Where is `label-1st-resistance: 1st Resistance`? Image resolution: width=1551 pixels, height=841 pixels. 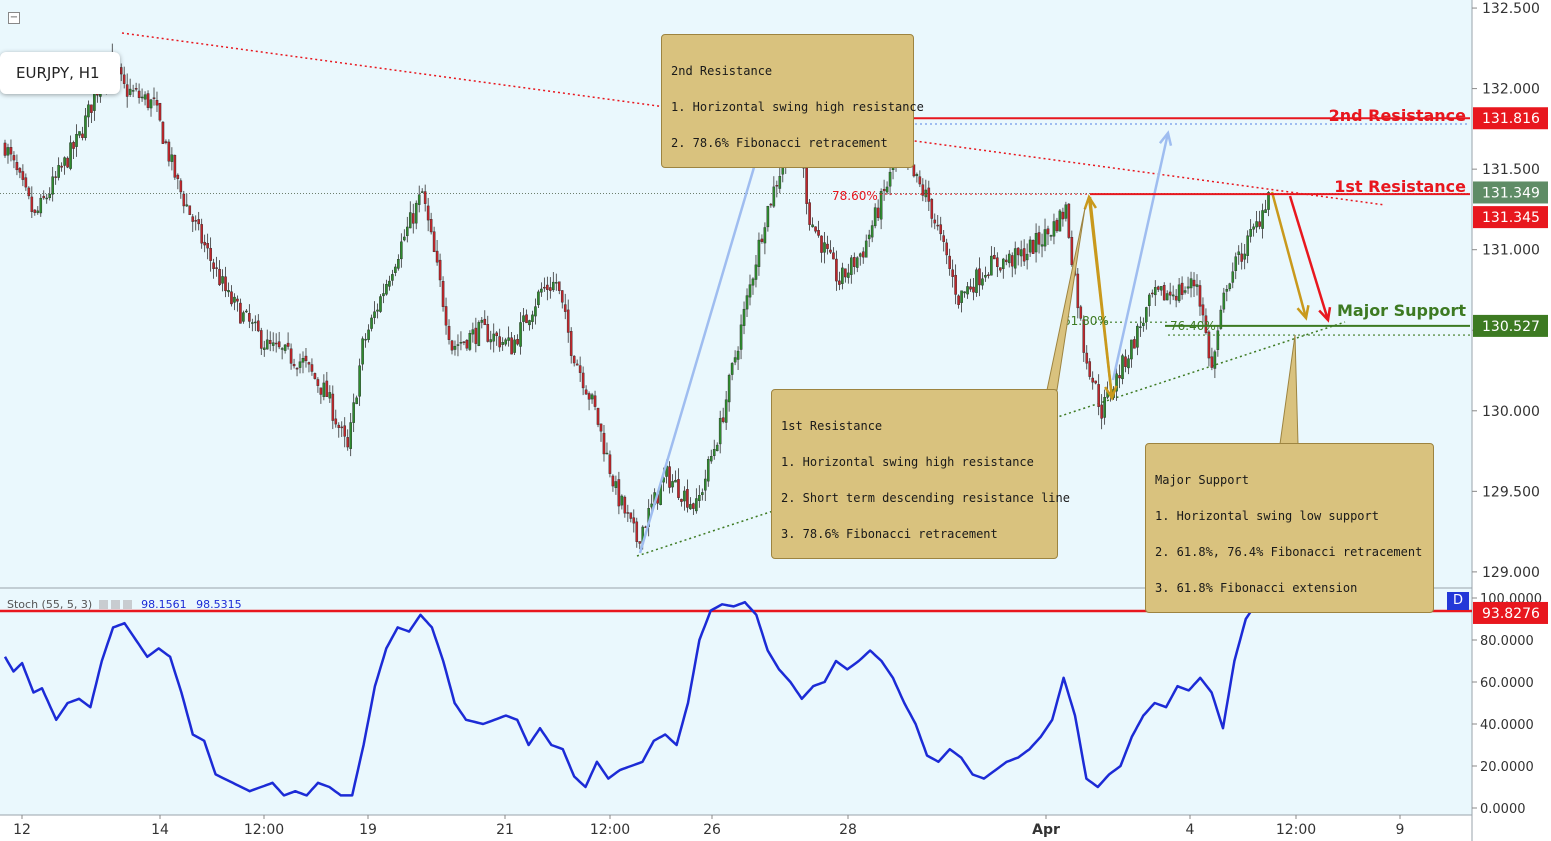
label-1st-resistance: 1st Resistance is located at coordinates (1400, 186).